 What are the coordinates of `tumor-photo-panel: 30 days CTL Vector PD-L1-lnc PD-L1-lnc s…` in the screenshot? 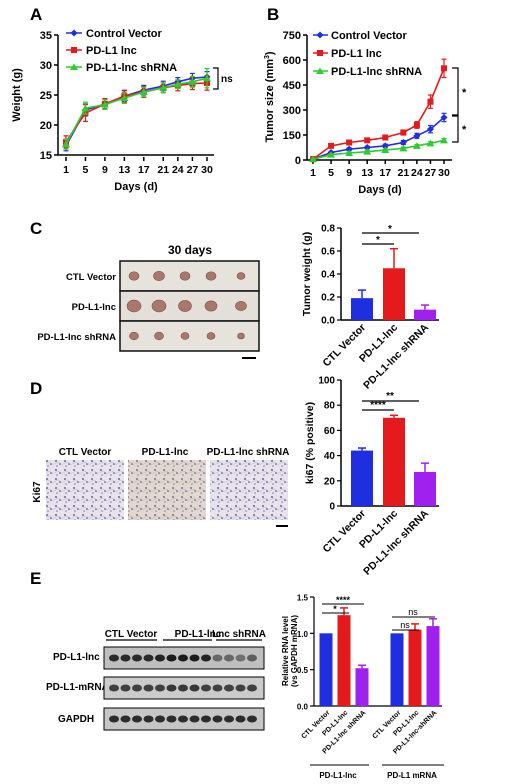 It's located at (148, 301).